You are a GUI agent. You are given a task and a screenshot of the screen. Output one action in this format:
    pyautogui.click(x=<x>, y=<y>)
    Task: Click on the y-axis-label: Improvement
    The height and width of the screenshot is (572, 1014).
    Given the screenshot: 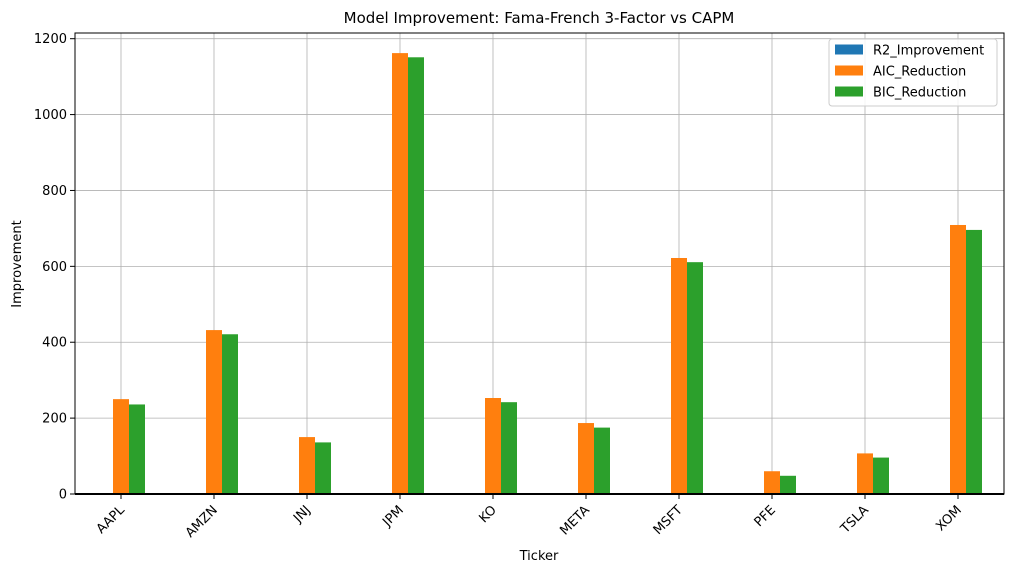 What is the action you would take?
    pyautogui.click(x=17, y=263)
    